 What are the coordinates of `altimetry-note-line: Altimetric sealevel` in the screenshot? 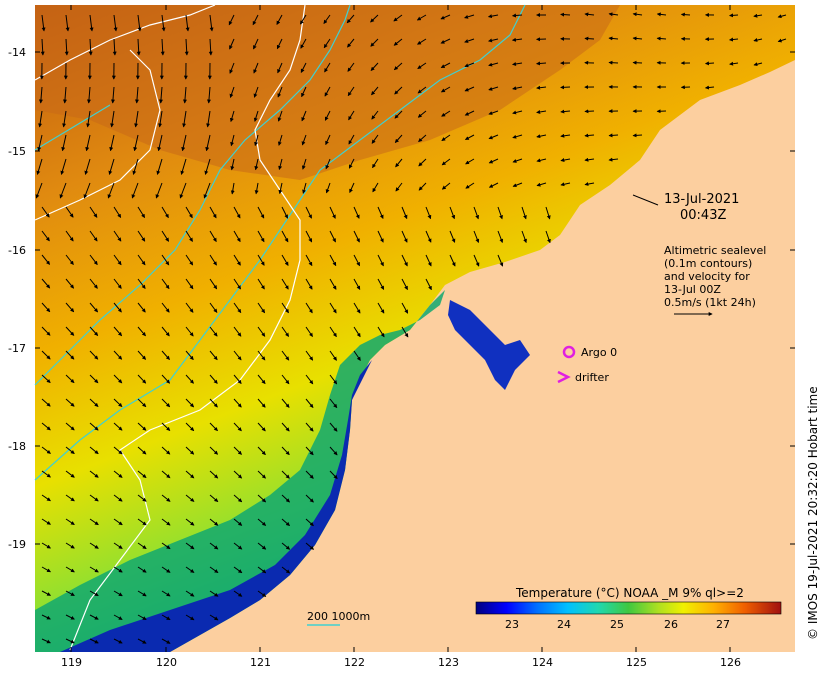 It's located at (715, 250).